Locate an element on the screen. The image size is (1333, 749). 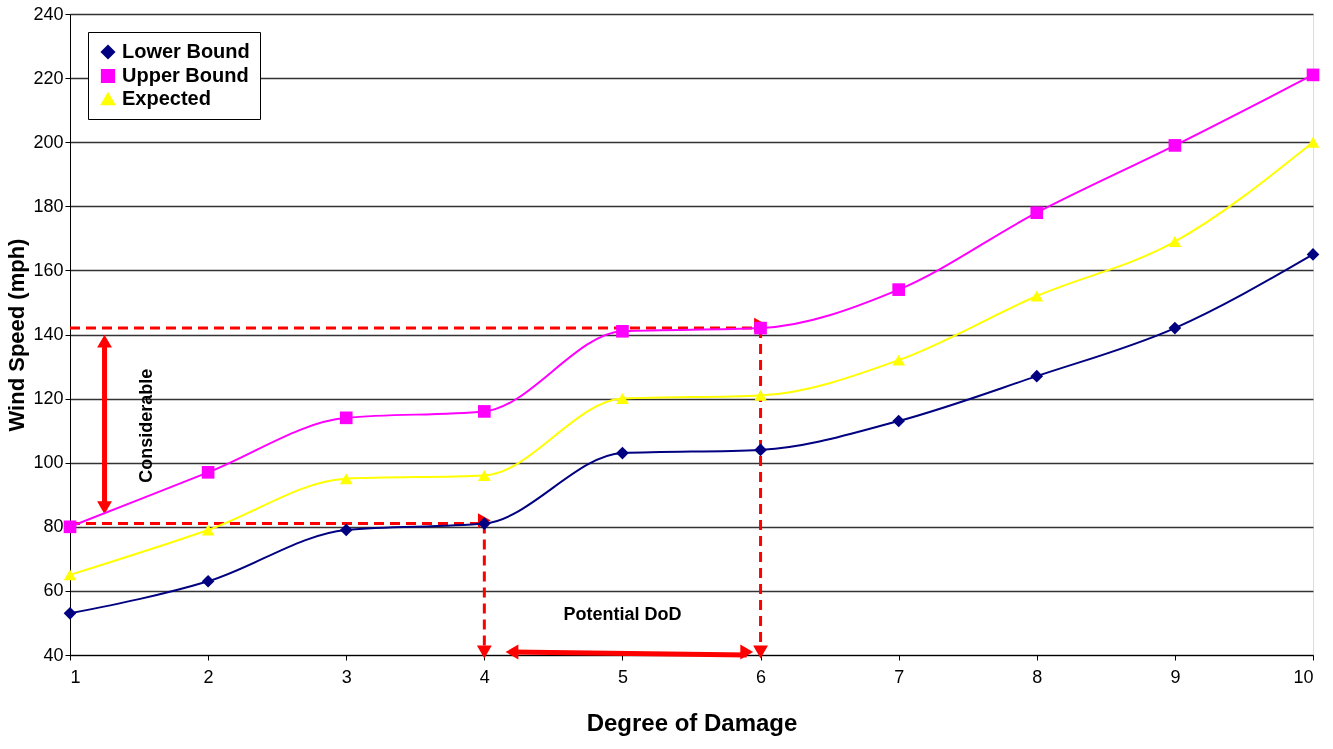
annotation: Potential DoD is located at coordinates (622, 614).